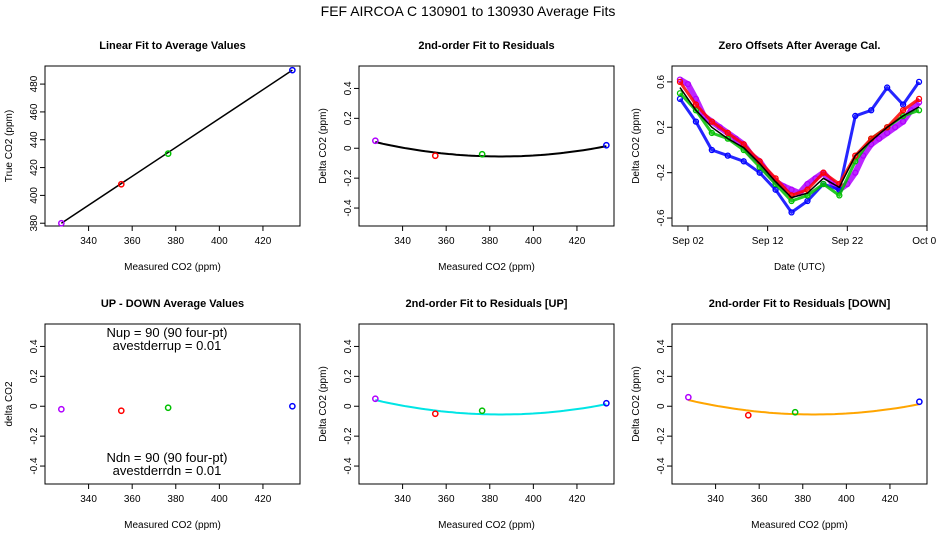  I want to click on x-tick-label: Sep 22, so click(847, 241).